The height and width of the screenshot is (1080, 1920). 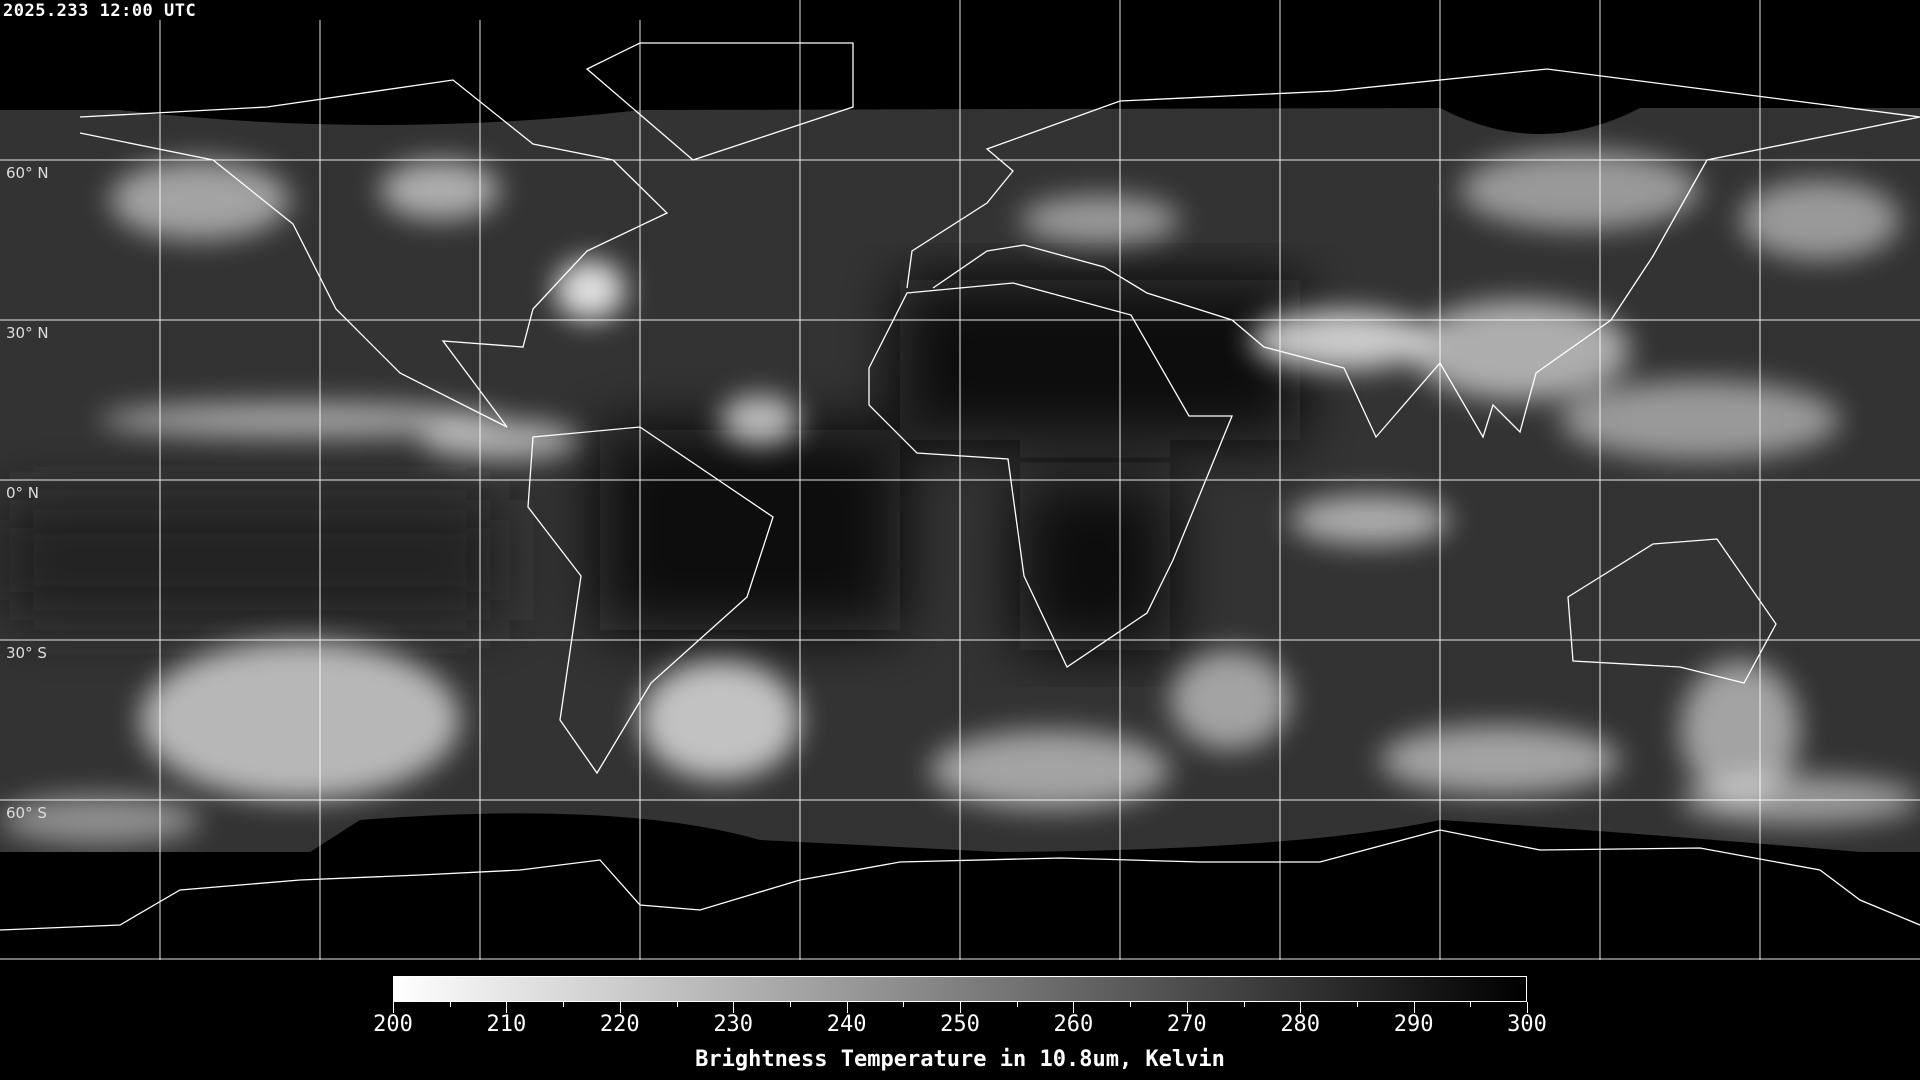 I want to click on coast-north-america, so click(x=374, y=253).